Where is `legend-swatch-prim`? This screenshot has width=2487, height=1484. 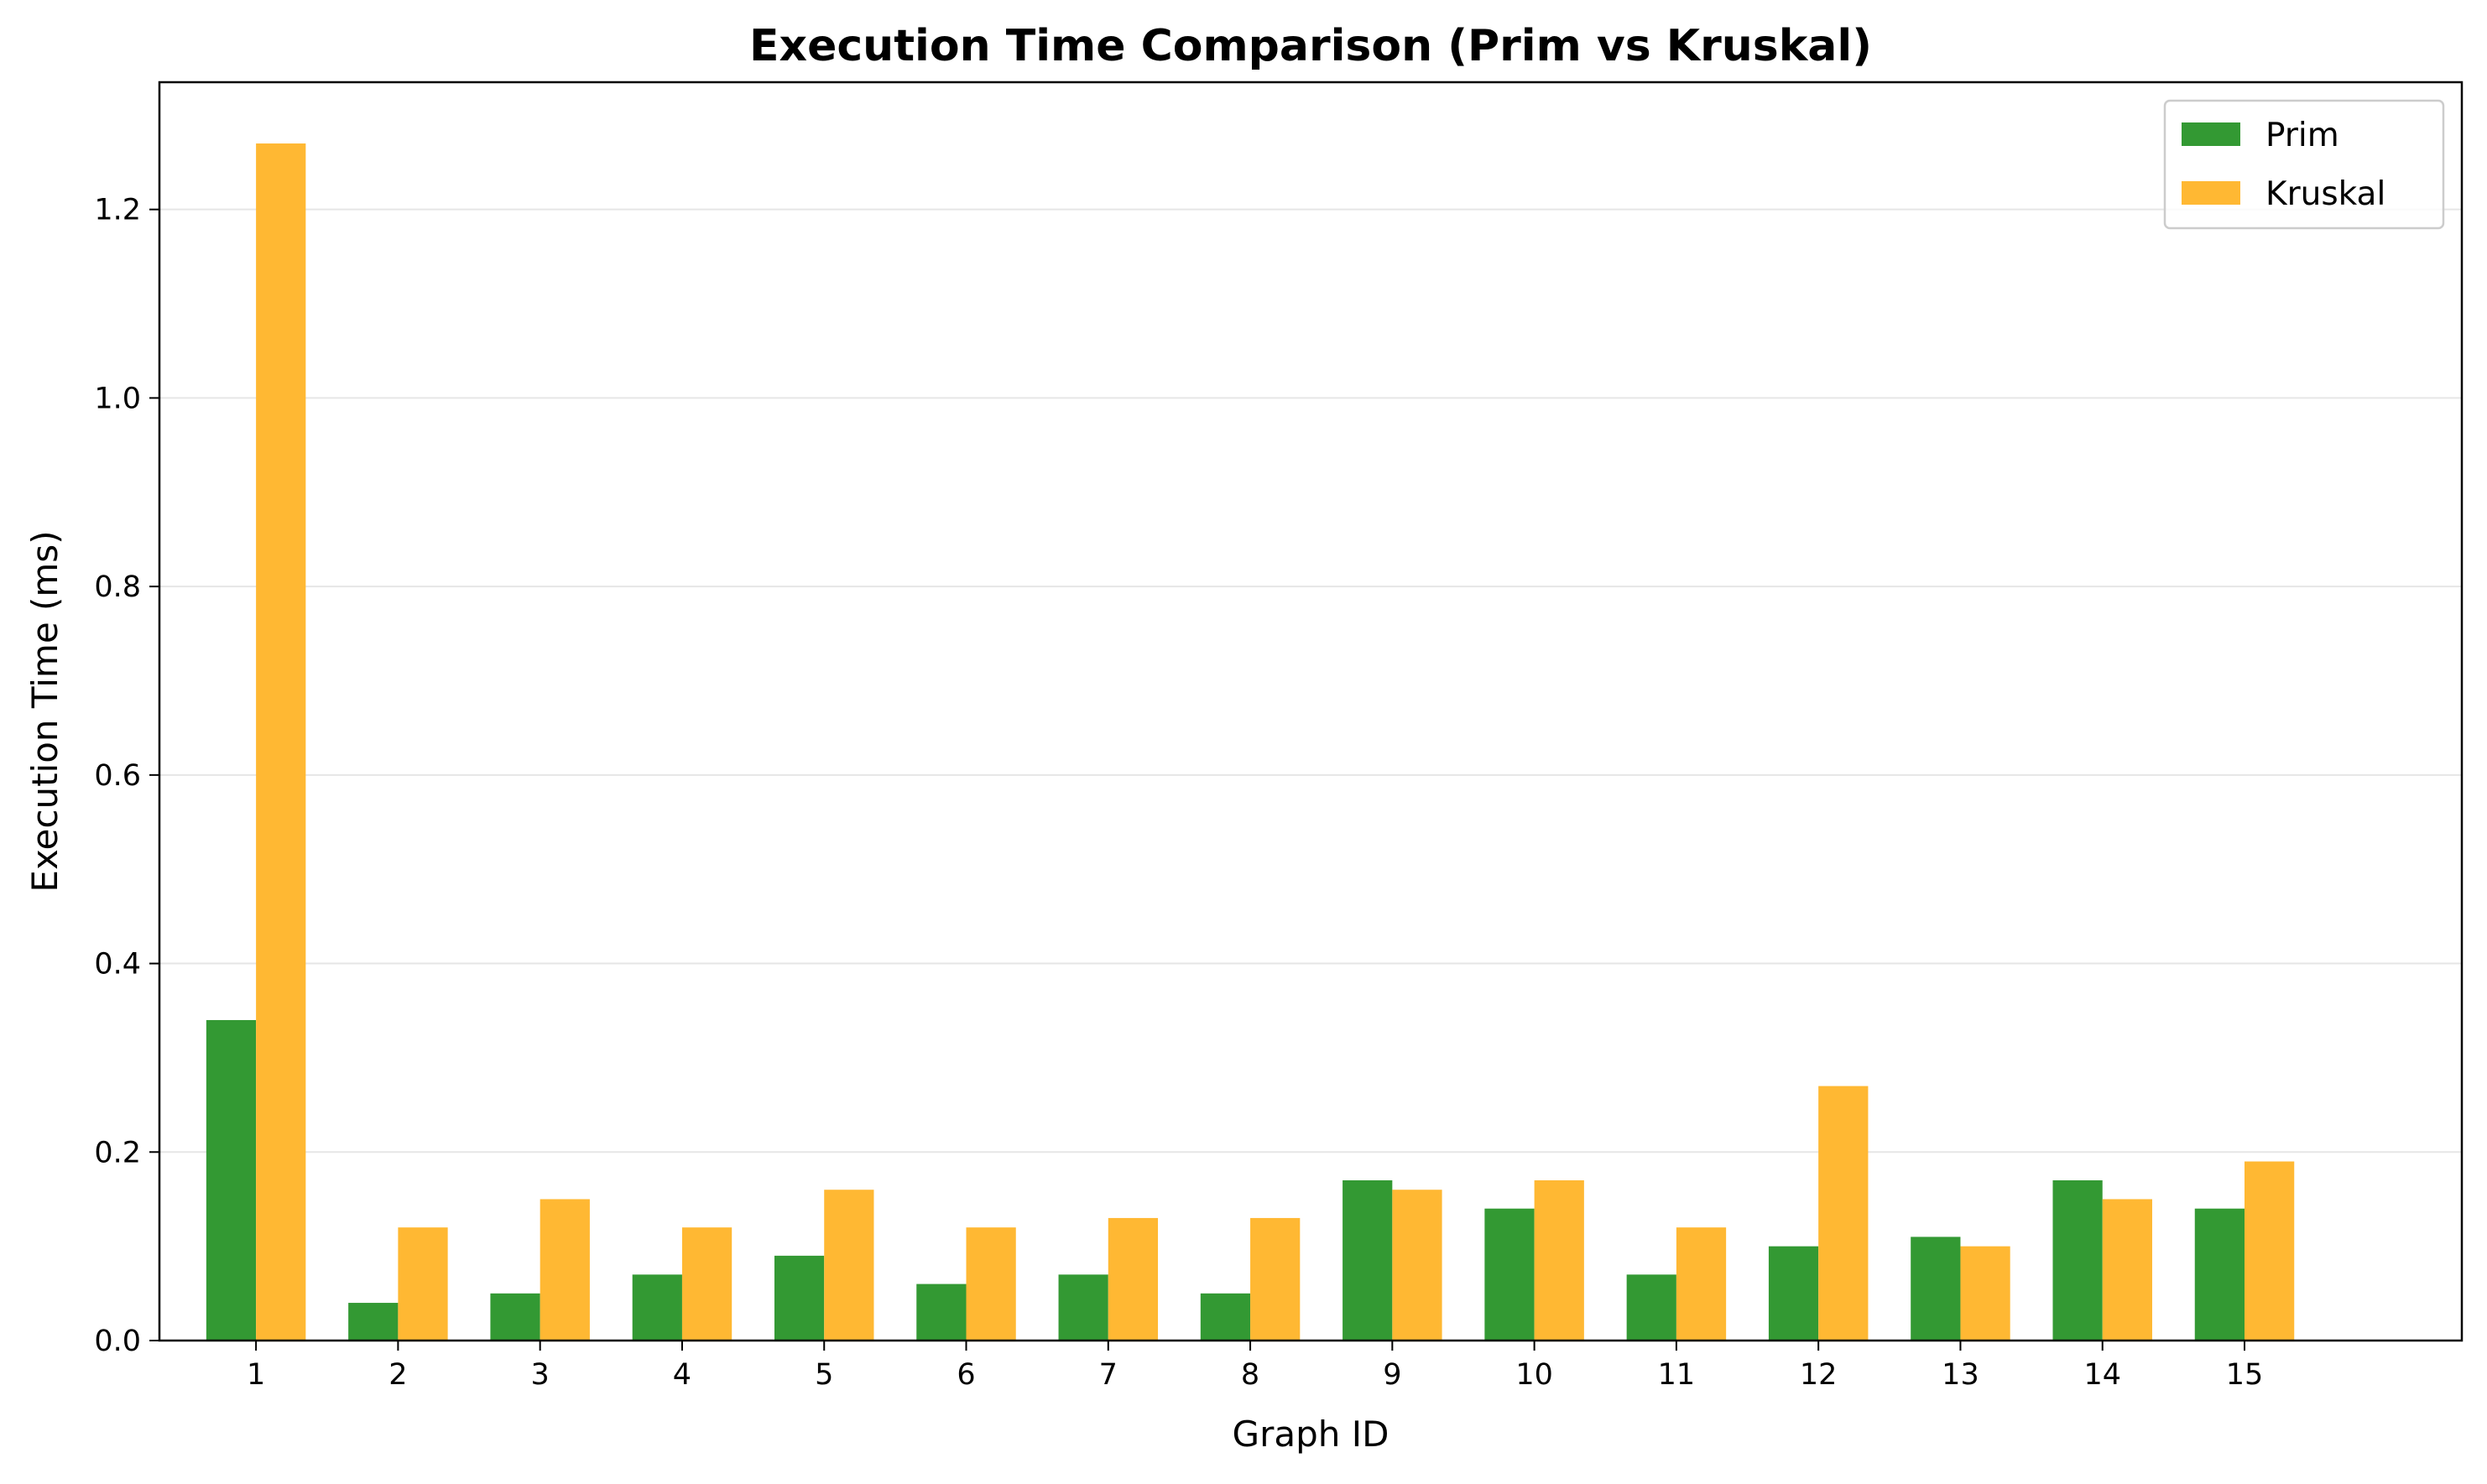 legend-swatch-prim is located at coordinates (2211, 134).